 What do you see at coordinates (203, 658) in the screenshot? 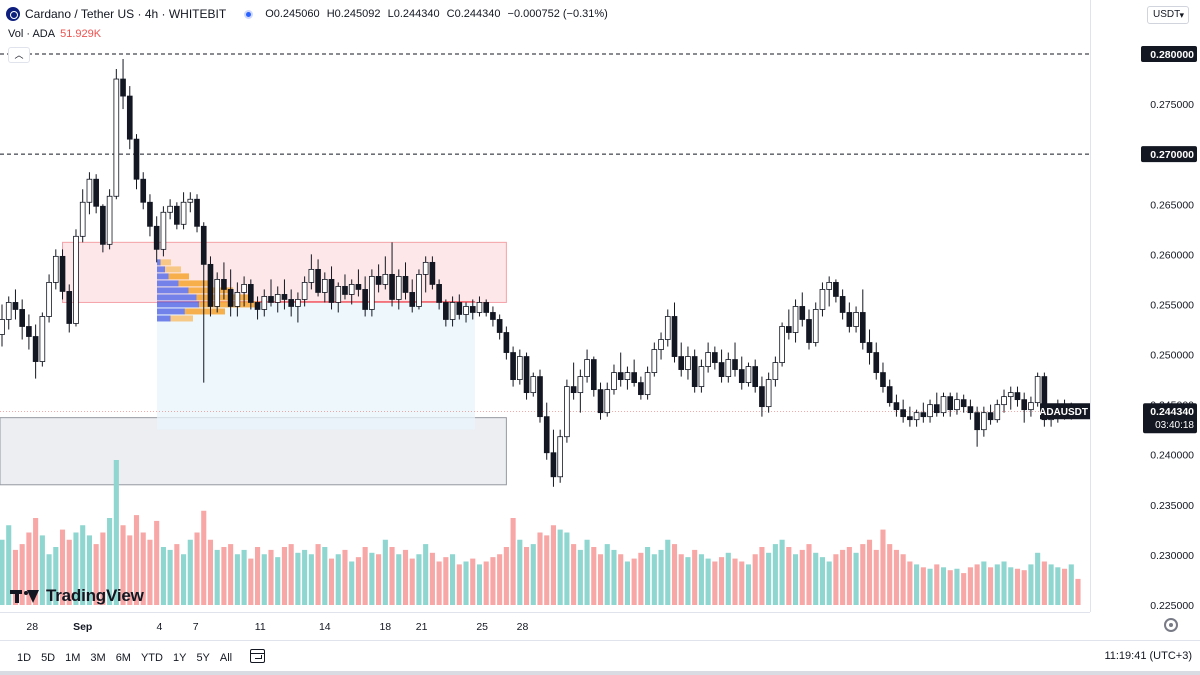
I see `range-button-5y: 5Y` at bounding box center [203, 658].